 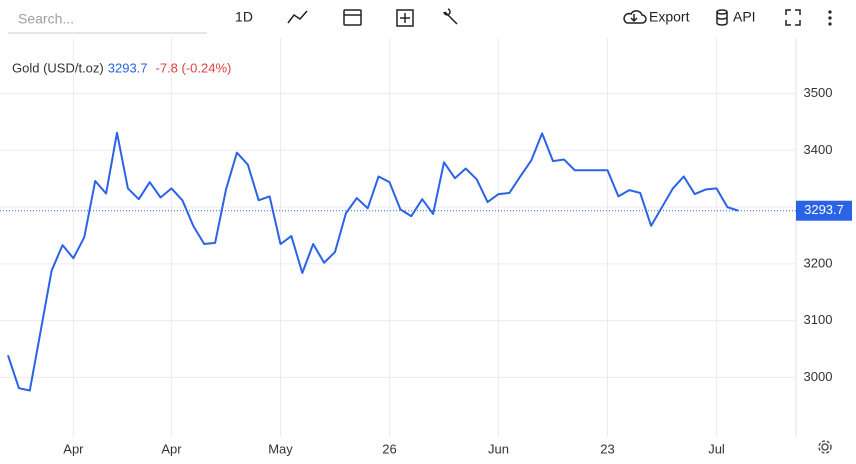 I want to click on last-value-tag, so click(x=824, y=210).